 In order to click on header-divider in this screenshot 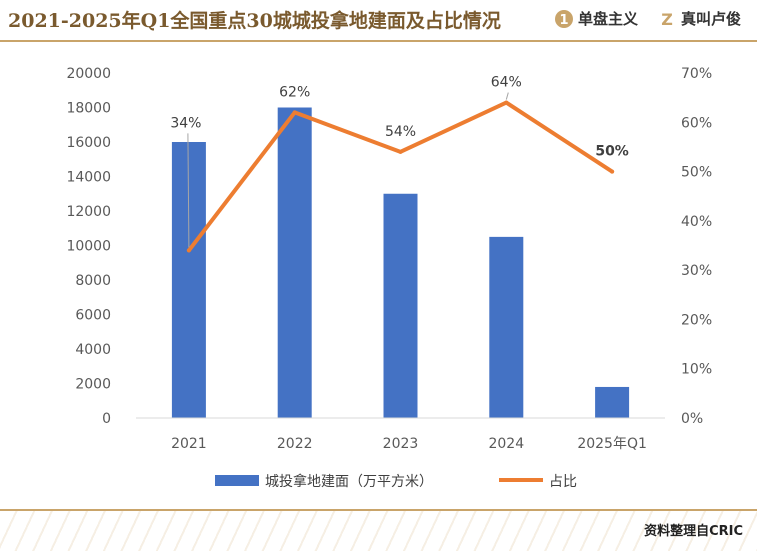, I will do `click(378, 41)`.